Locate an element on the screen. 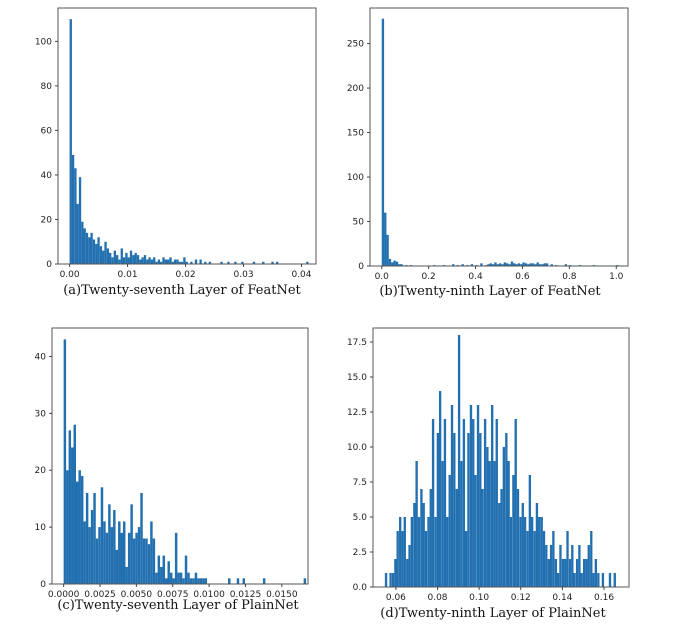 This screenshot has height=629, width=682. caption-a: (a)Twenty-seventh Layer of FeatNet is located at coordinates (182, 290).